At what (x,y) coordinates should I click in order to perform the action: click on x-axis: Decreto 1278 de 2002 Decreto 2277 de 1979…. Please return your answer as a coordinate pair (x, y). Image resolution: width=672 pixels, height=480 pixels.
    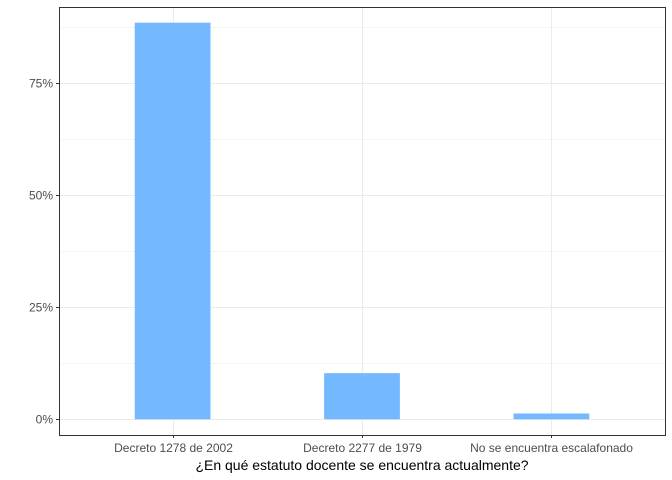
    Looking at the image, I should click on (373, 445).